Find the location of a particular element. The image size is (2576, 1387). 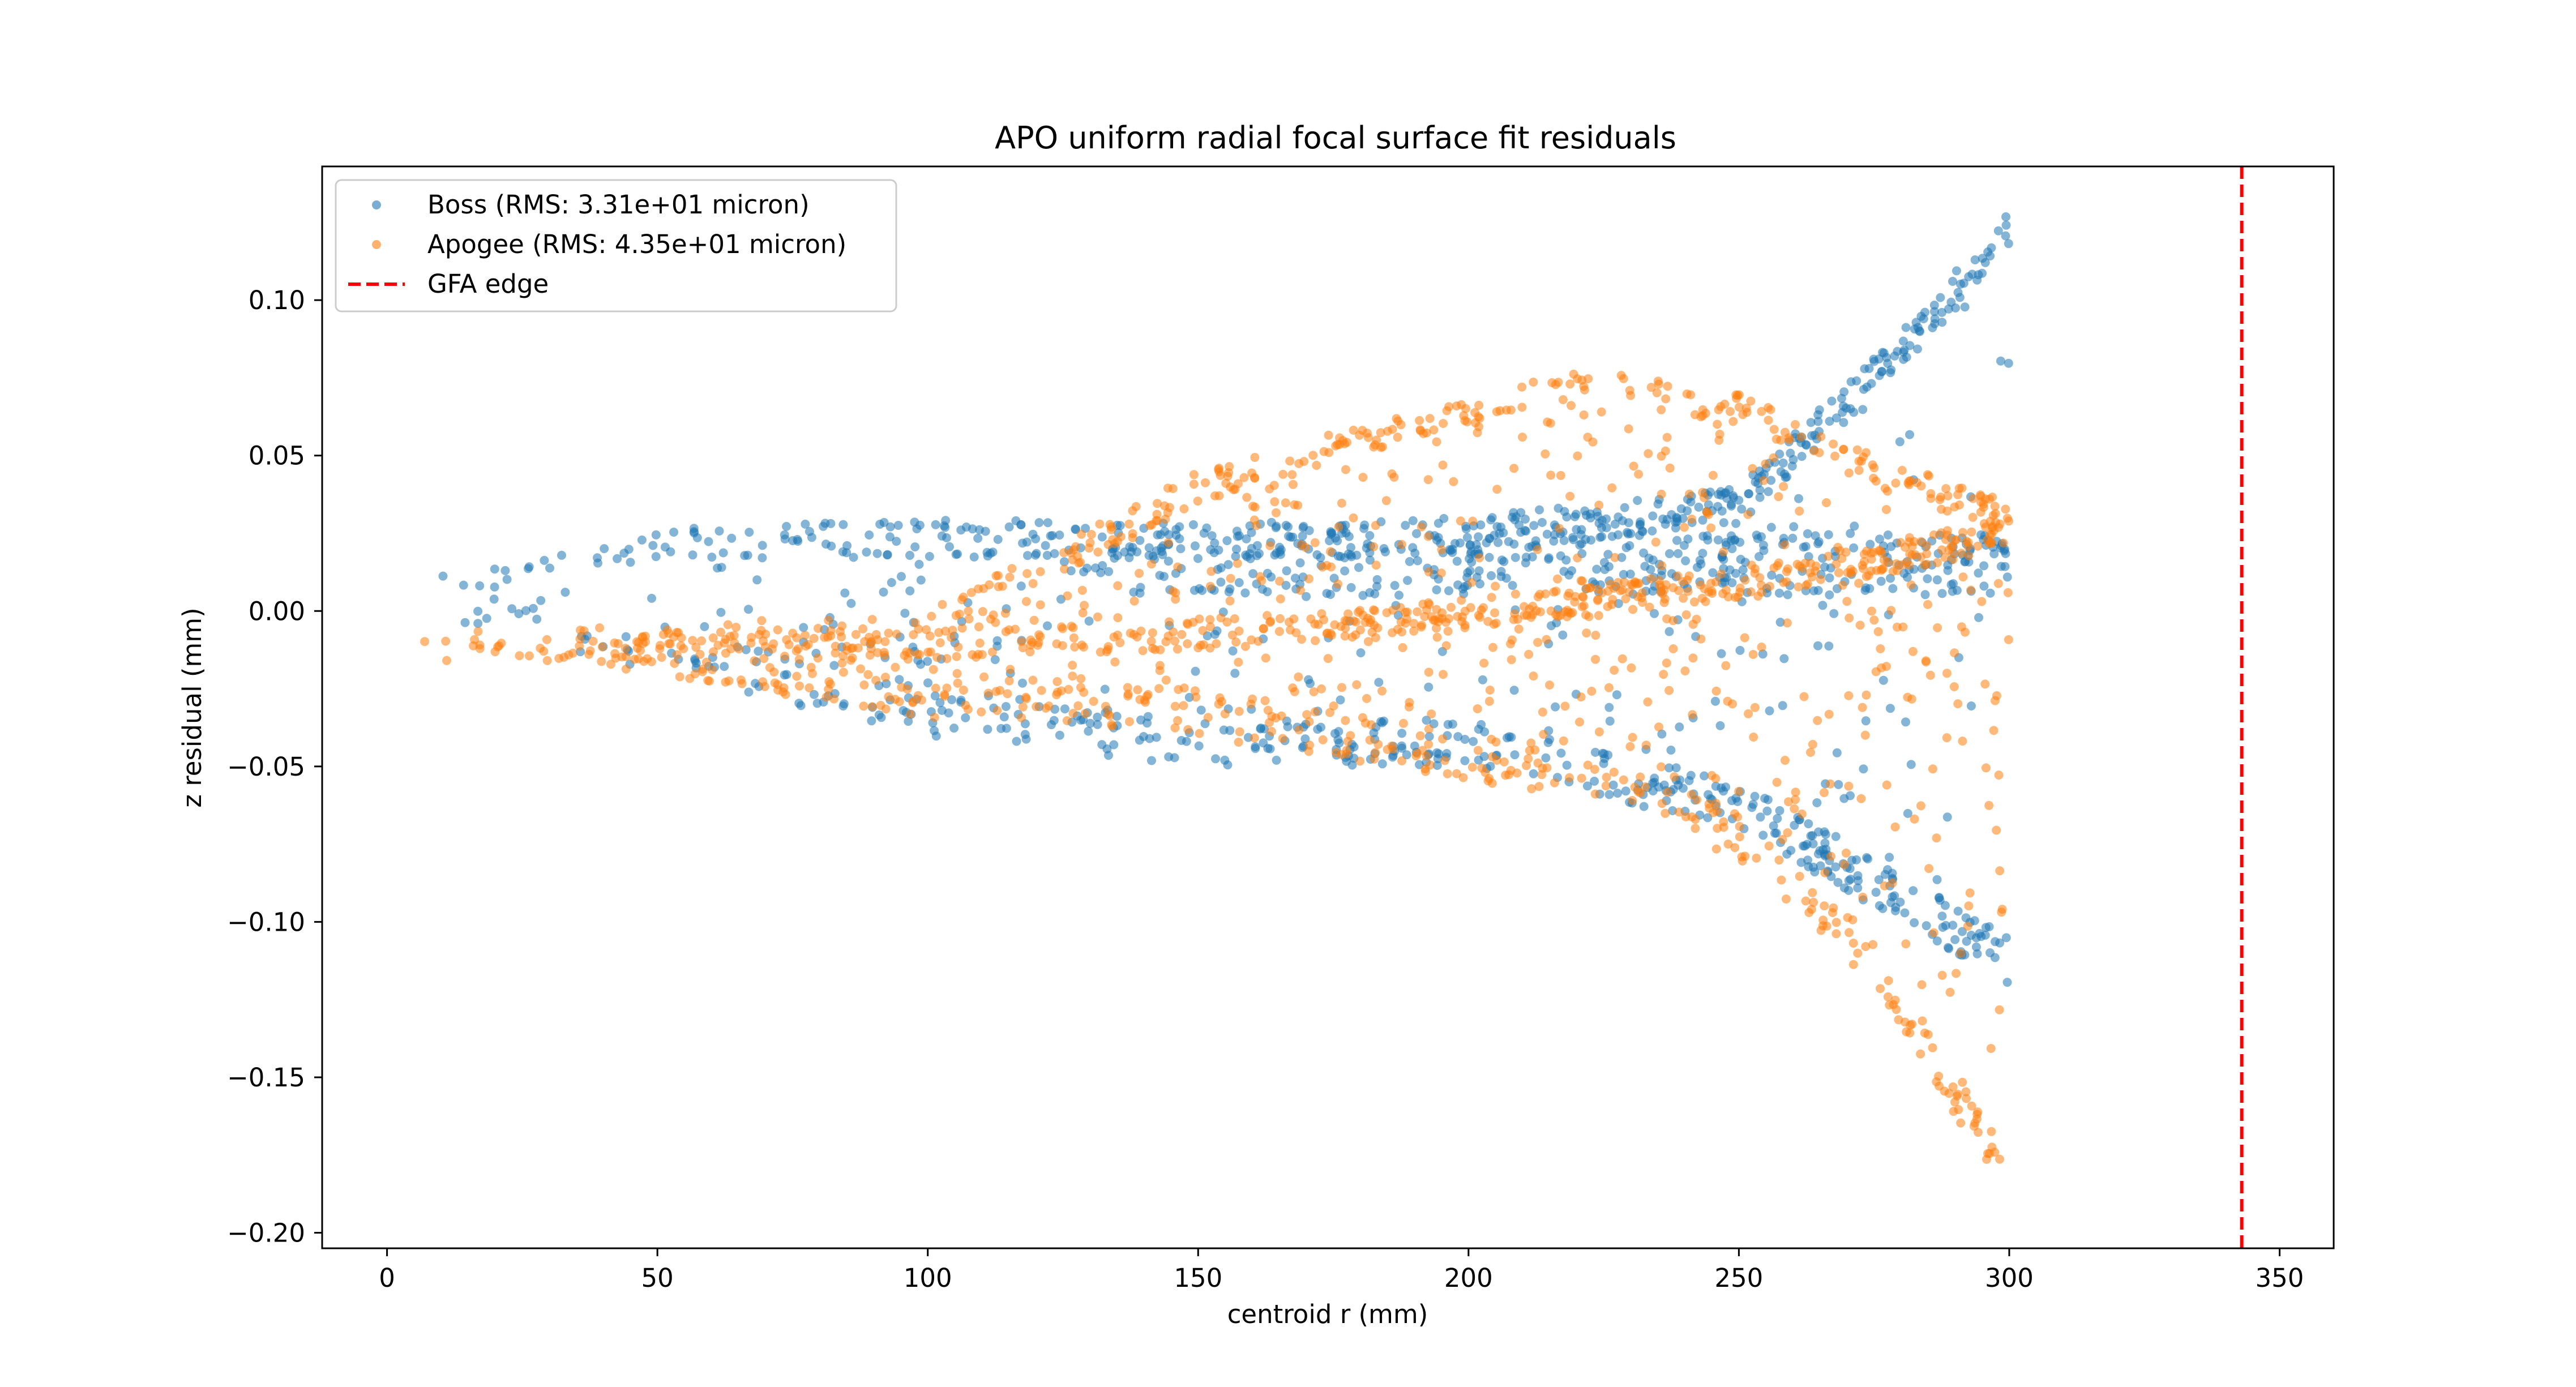

x-tick-label: 350 is located at coordinates (2280, 1278).